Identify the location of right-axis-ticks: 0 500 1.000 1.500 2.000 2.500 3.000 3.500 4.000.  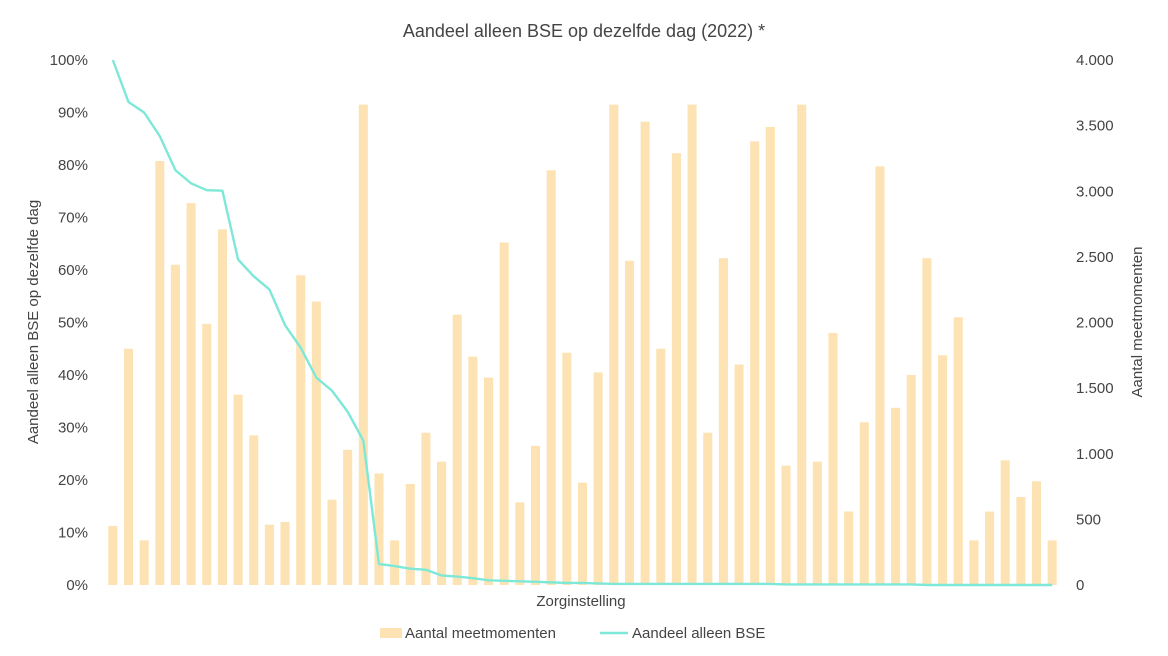
(1095, 323).